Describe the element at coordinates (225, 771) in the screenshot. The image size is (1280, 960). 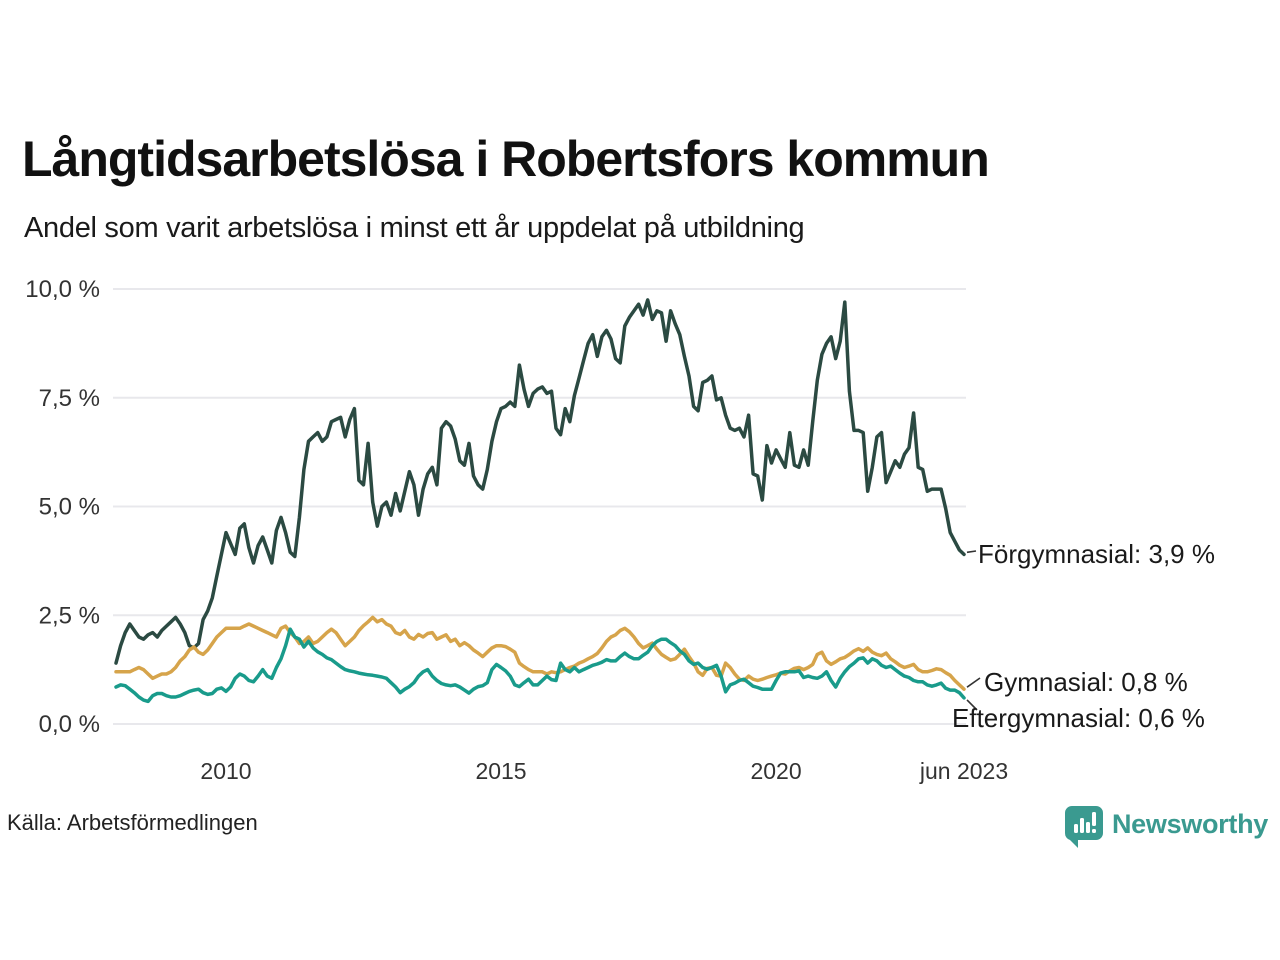
I see `x-axis-tick-label: 2010` at that location.